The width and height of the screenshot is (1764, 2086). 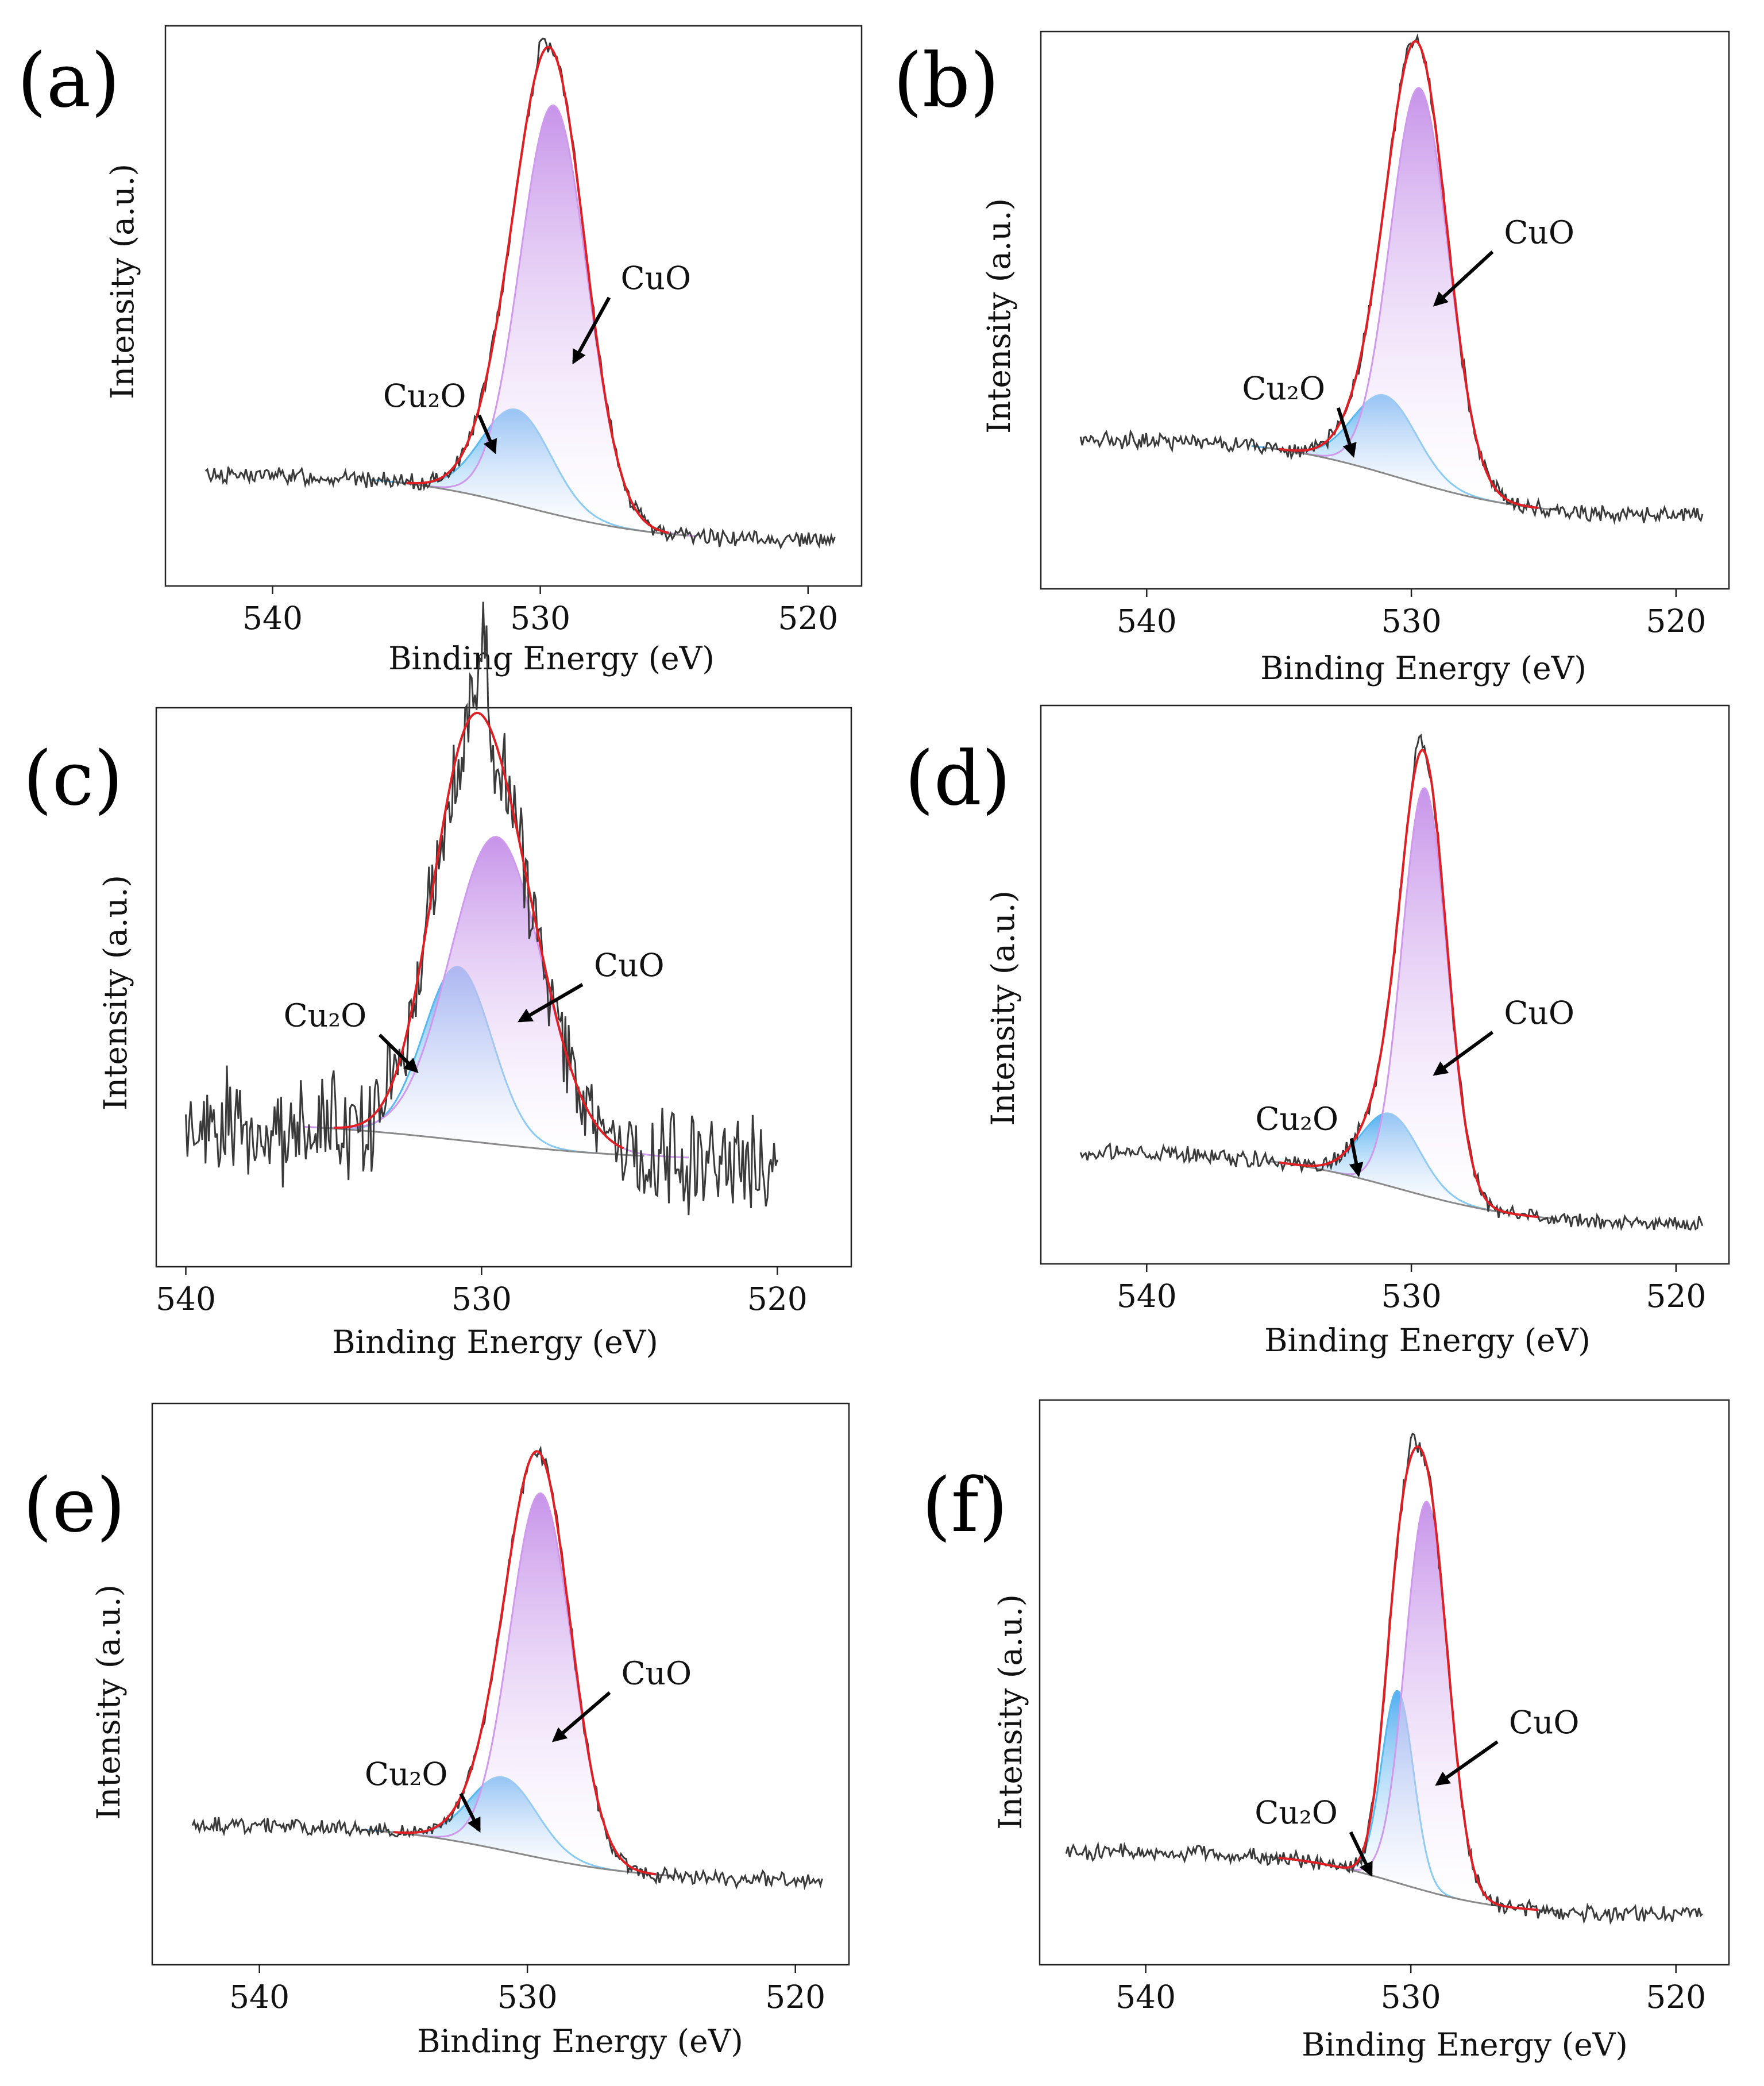 I want to click on panel-label: (d), so click(x=958, y=779).